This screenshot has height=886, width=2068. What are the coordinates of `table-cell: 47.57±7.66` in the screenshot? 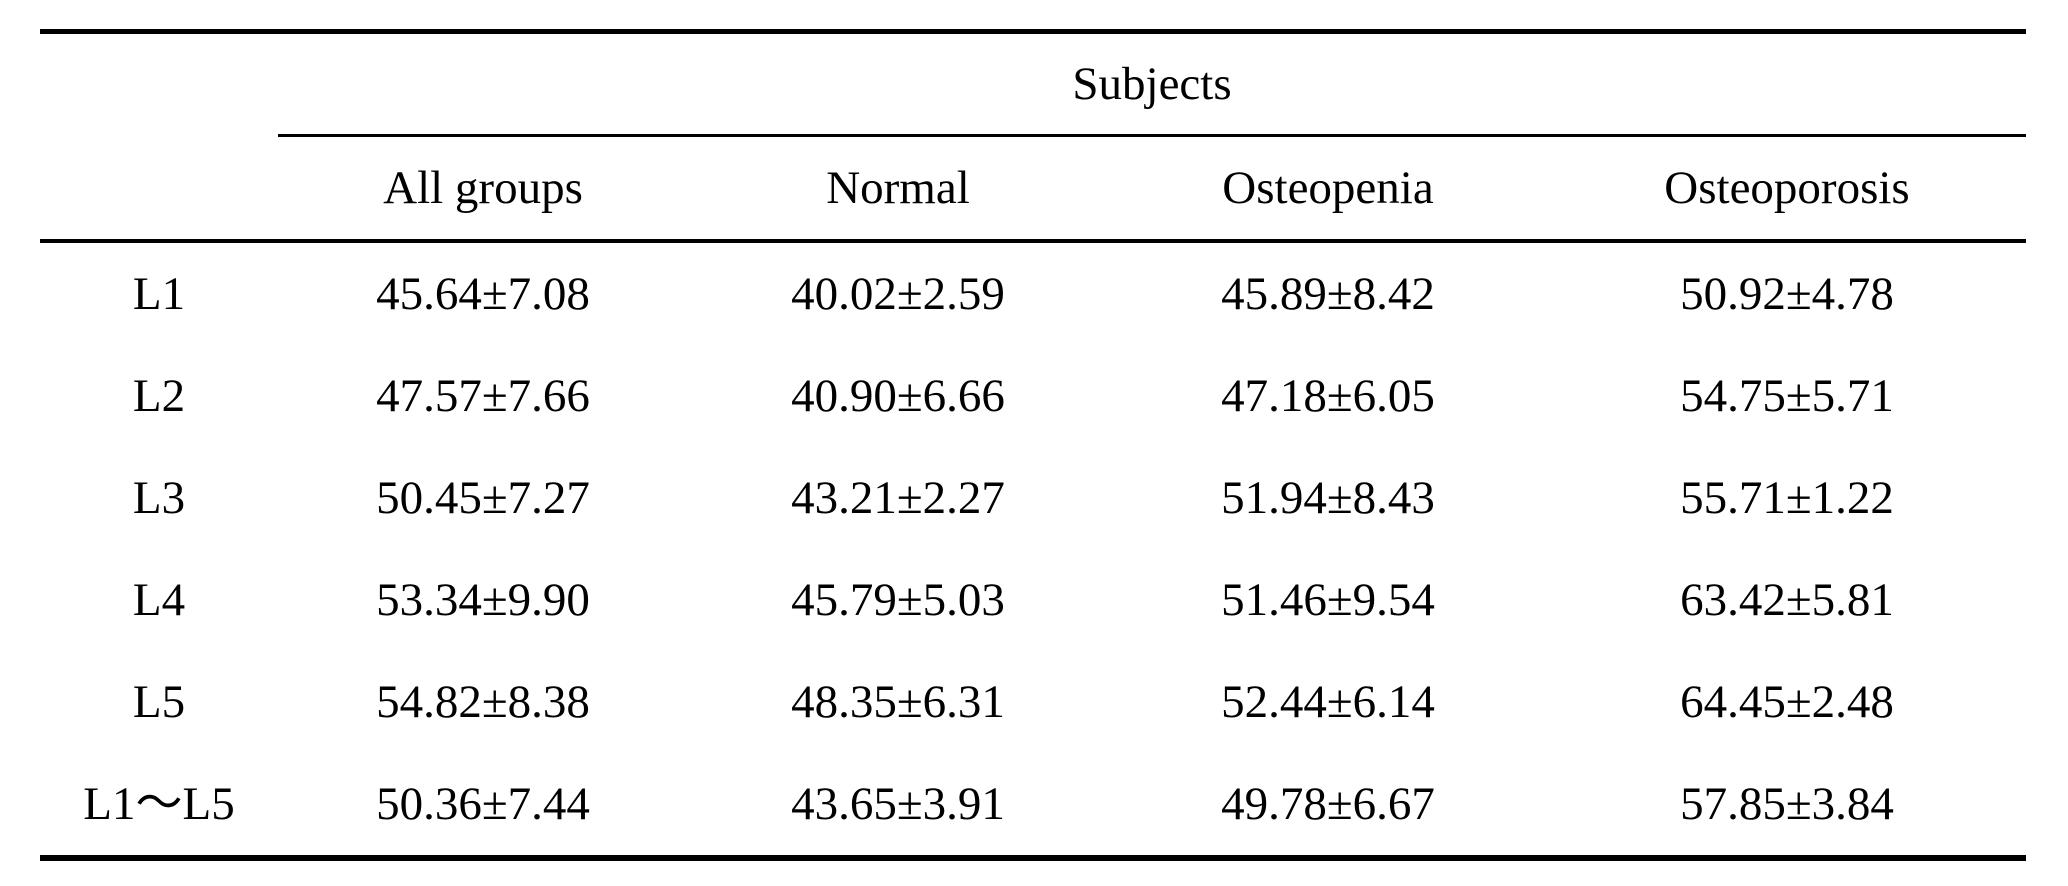 It's located at (483, 395).